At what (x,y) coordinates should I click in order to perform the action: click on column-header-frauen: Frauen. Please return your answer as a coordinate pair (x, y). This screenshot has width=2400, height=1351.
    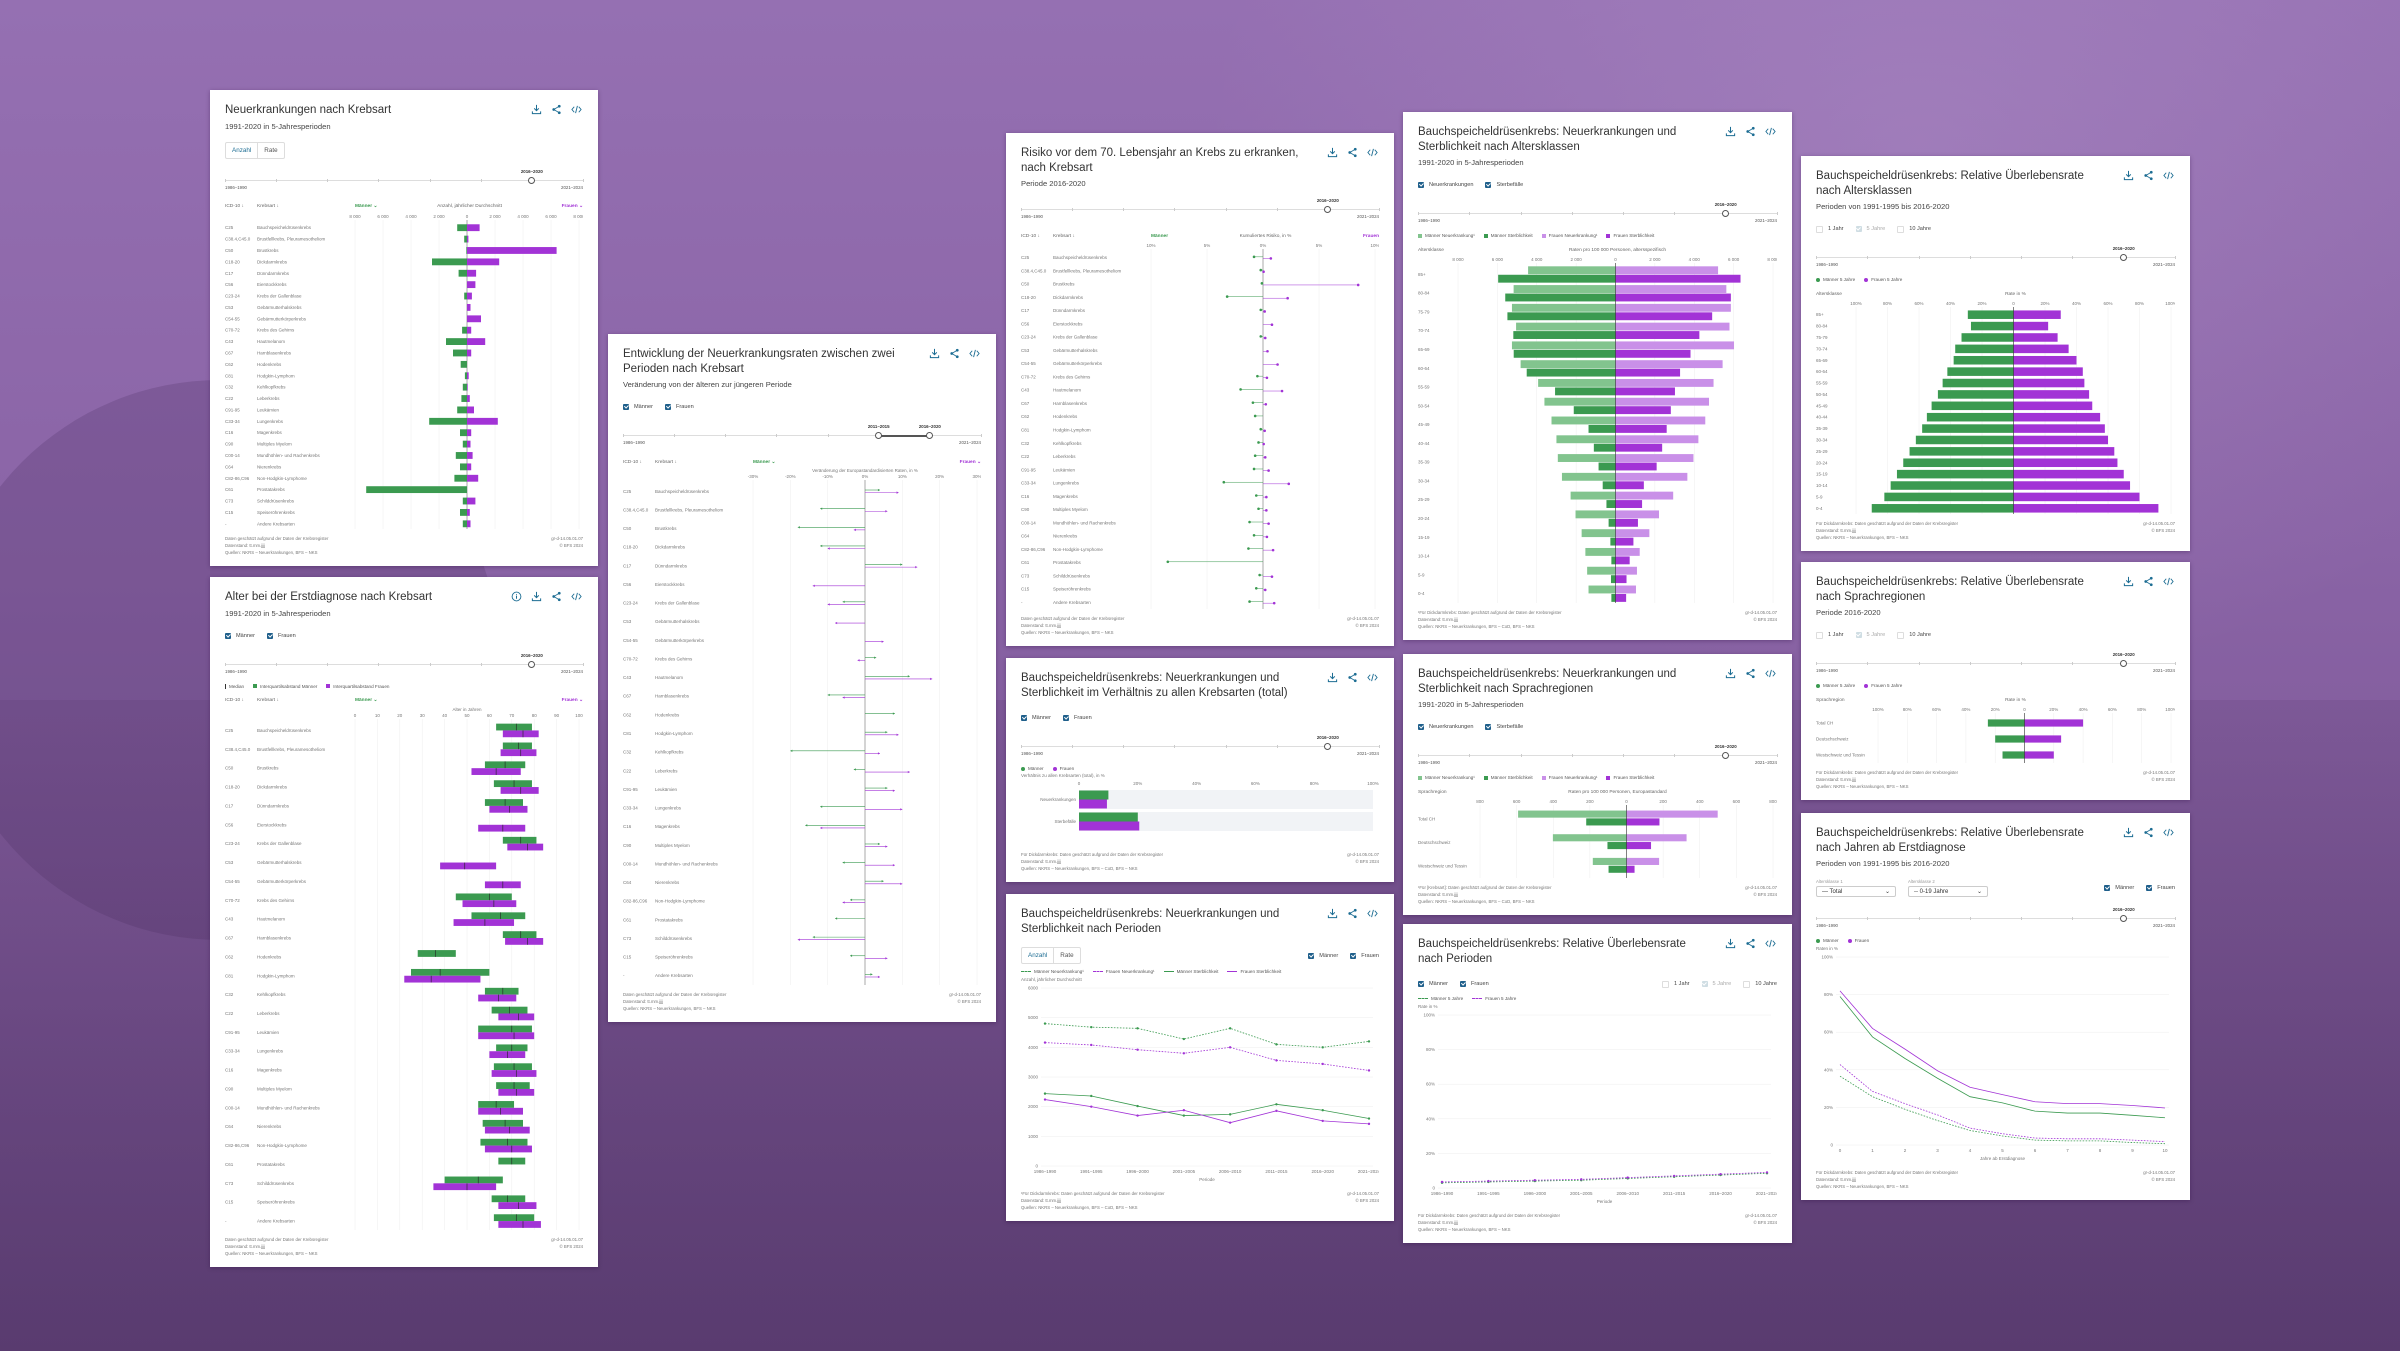
    Looking at the image, I should click on (1371, 236).